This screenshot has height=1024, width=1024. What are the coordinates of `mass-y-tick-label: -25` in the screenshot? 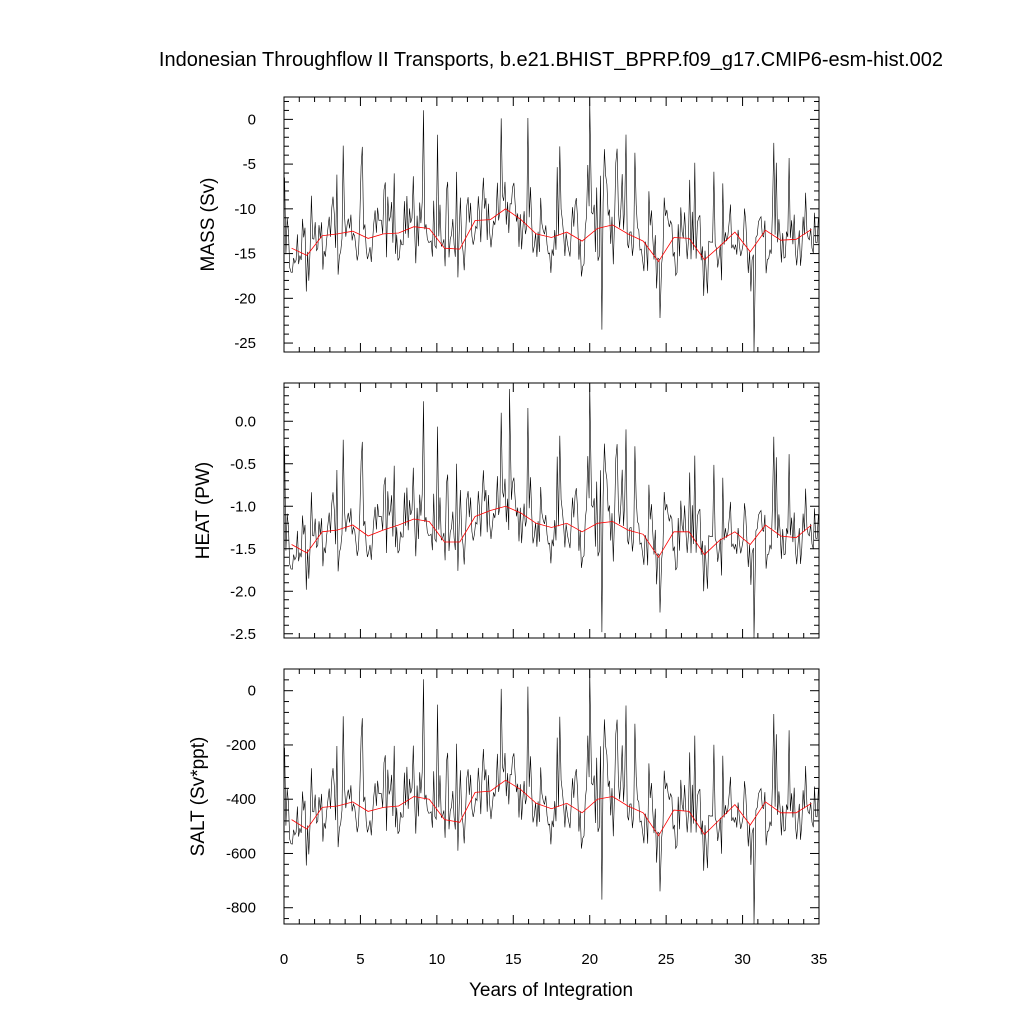 It's located at (245, 343).